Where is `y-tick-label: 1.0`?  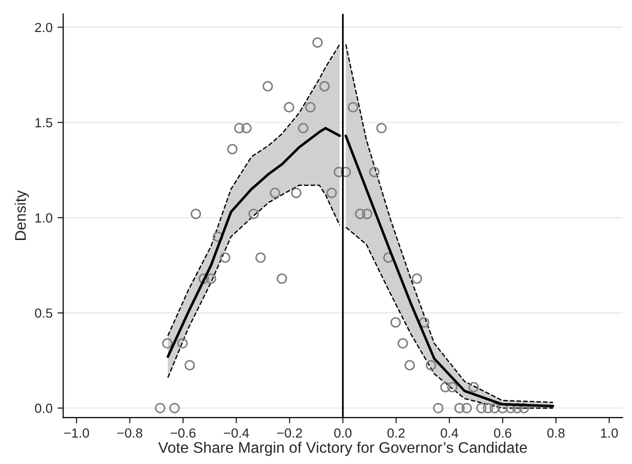
y-tick-label: 1.0 is located at coordinates (43, 218).